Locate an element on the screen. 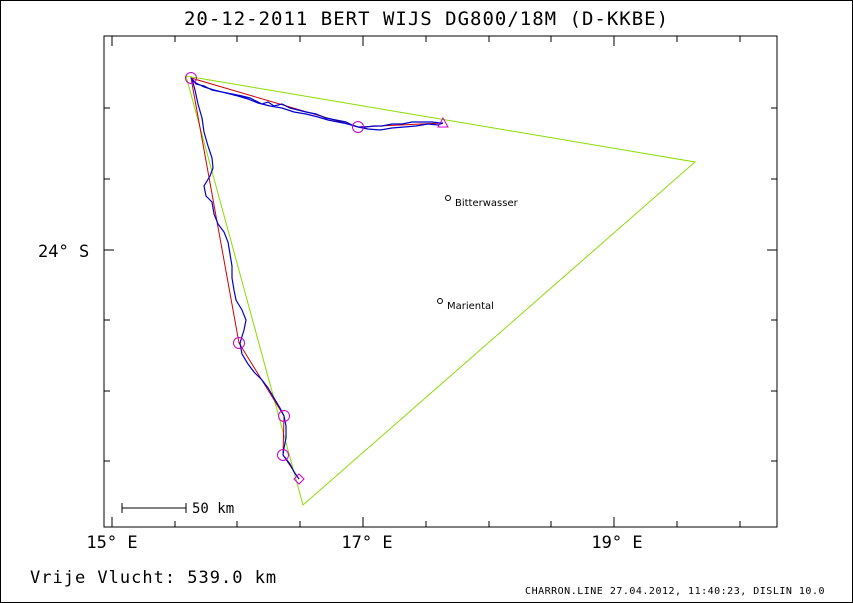 This screenshot has width=853, height=603. lon-tick-label: 19° E is located at coordinates (616, 543).